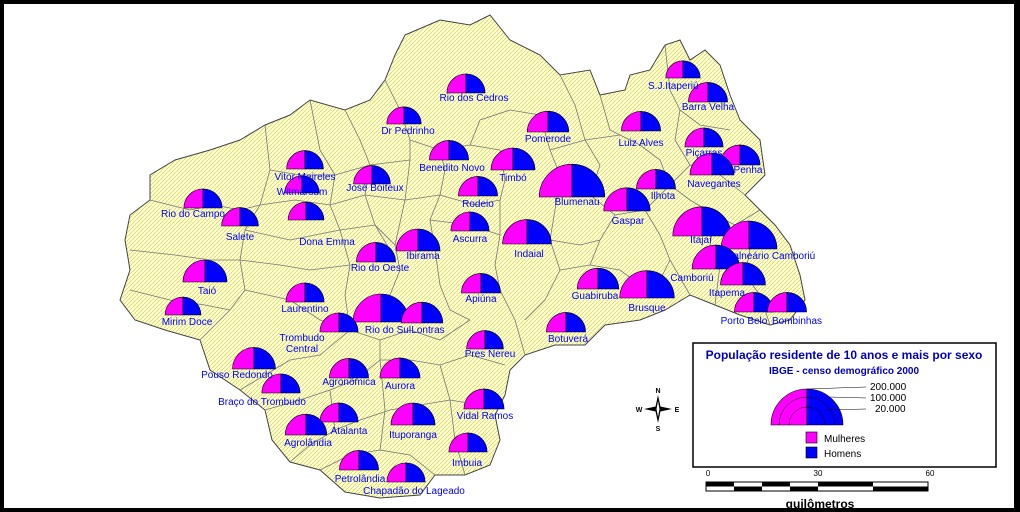 This screenshot has width=1020, height=512. What do you see at coordinates (844, 371) in the screenshot?
I see `legend-subtitle: IBGE - censo demográfico 2000` at bounding box center [844, 371].